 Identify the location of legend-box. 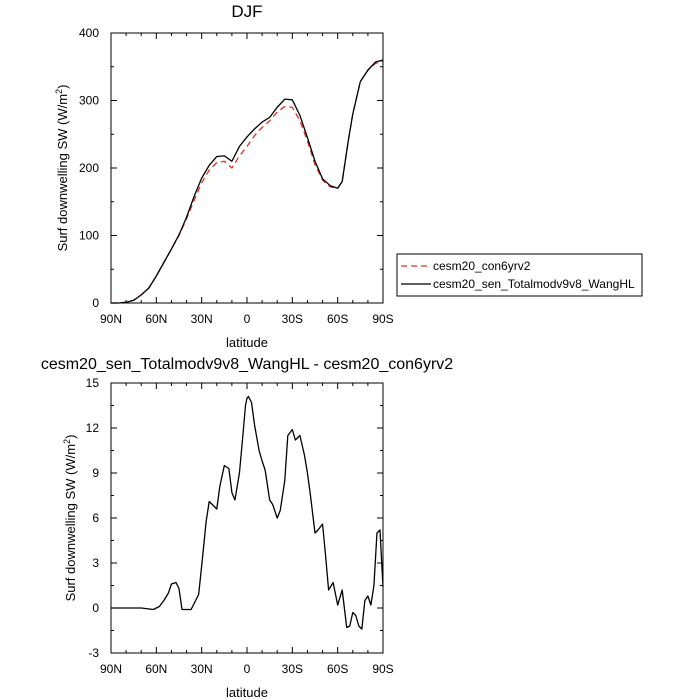
(519, 275).